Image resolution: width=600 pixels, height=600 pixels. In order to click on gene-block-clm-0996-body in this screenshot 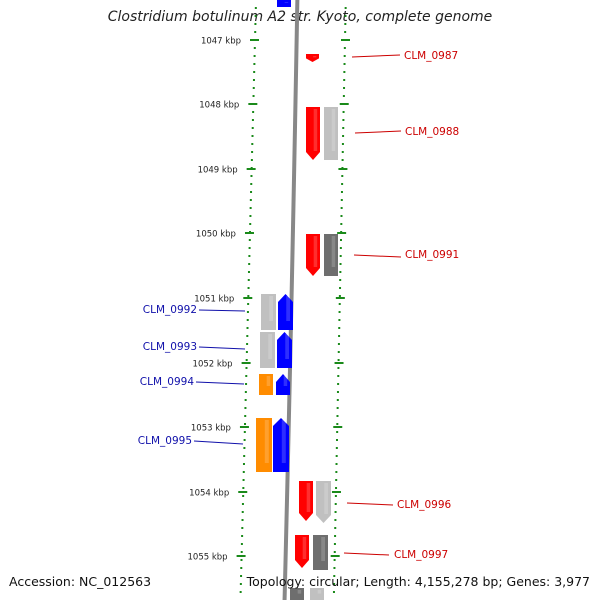, I will do `click(306, 501)`.